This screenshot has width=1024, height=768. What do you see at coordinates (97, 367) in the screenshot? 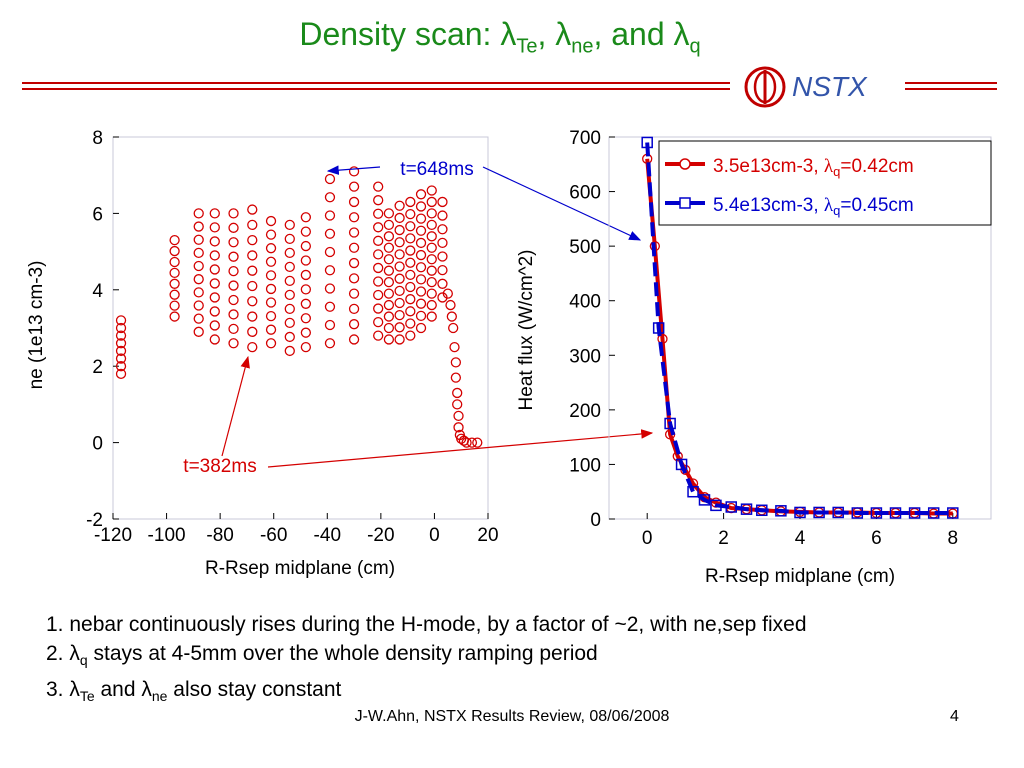
I see `left-y-tick-label: 2` at bounding box center [97, 367].